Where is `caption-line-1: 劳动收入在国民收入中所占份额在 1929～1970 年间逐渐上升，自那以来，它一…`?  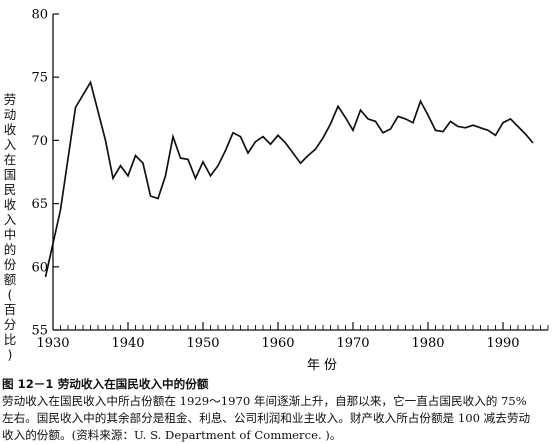
caption-line-1: 劳动收入在国民收入中所占份额在 1929～1970 年间逐渐上升，自那以来，它一… is located at coordinates (264, 401).